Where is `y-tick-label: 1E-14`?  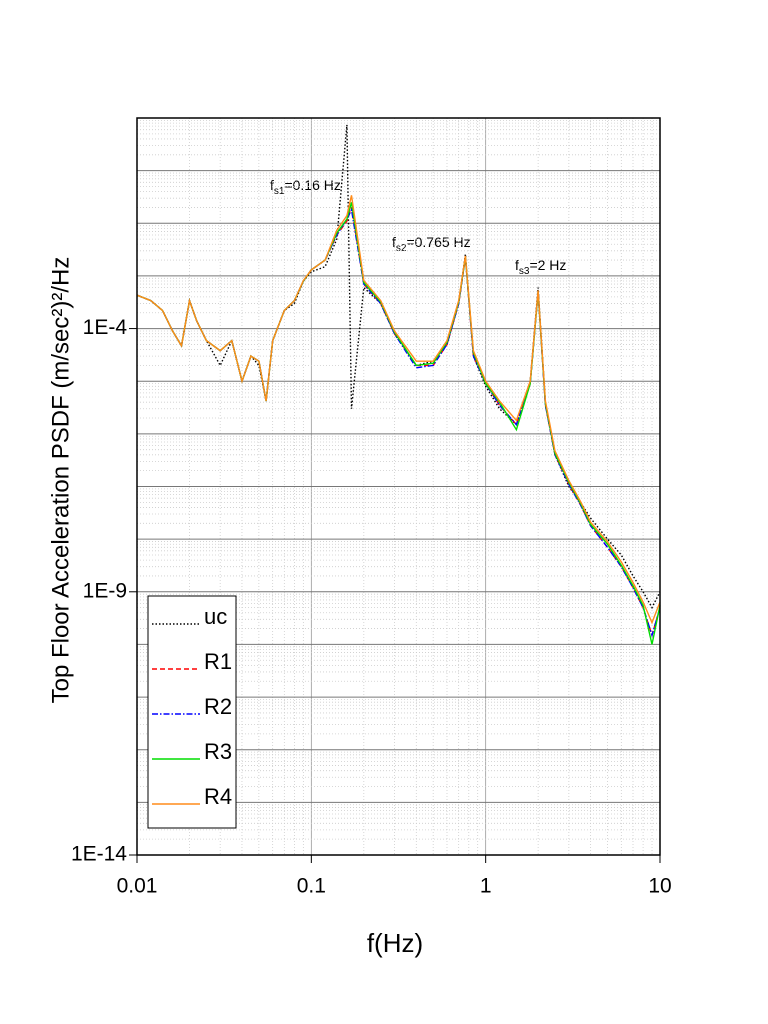 y-tick-label: 1E-14 is located at coordinates (99, 854).